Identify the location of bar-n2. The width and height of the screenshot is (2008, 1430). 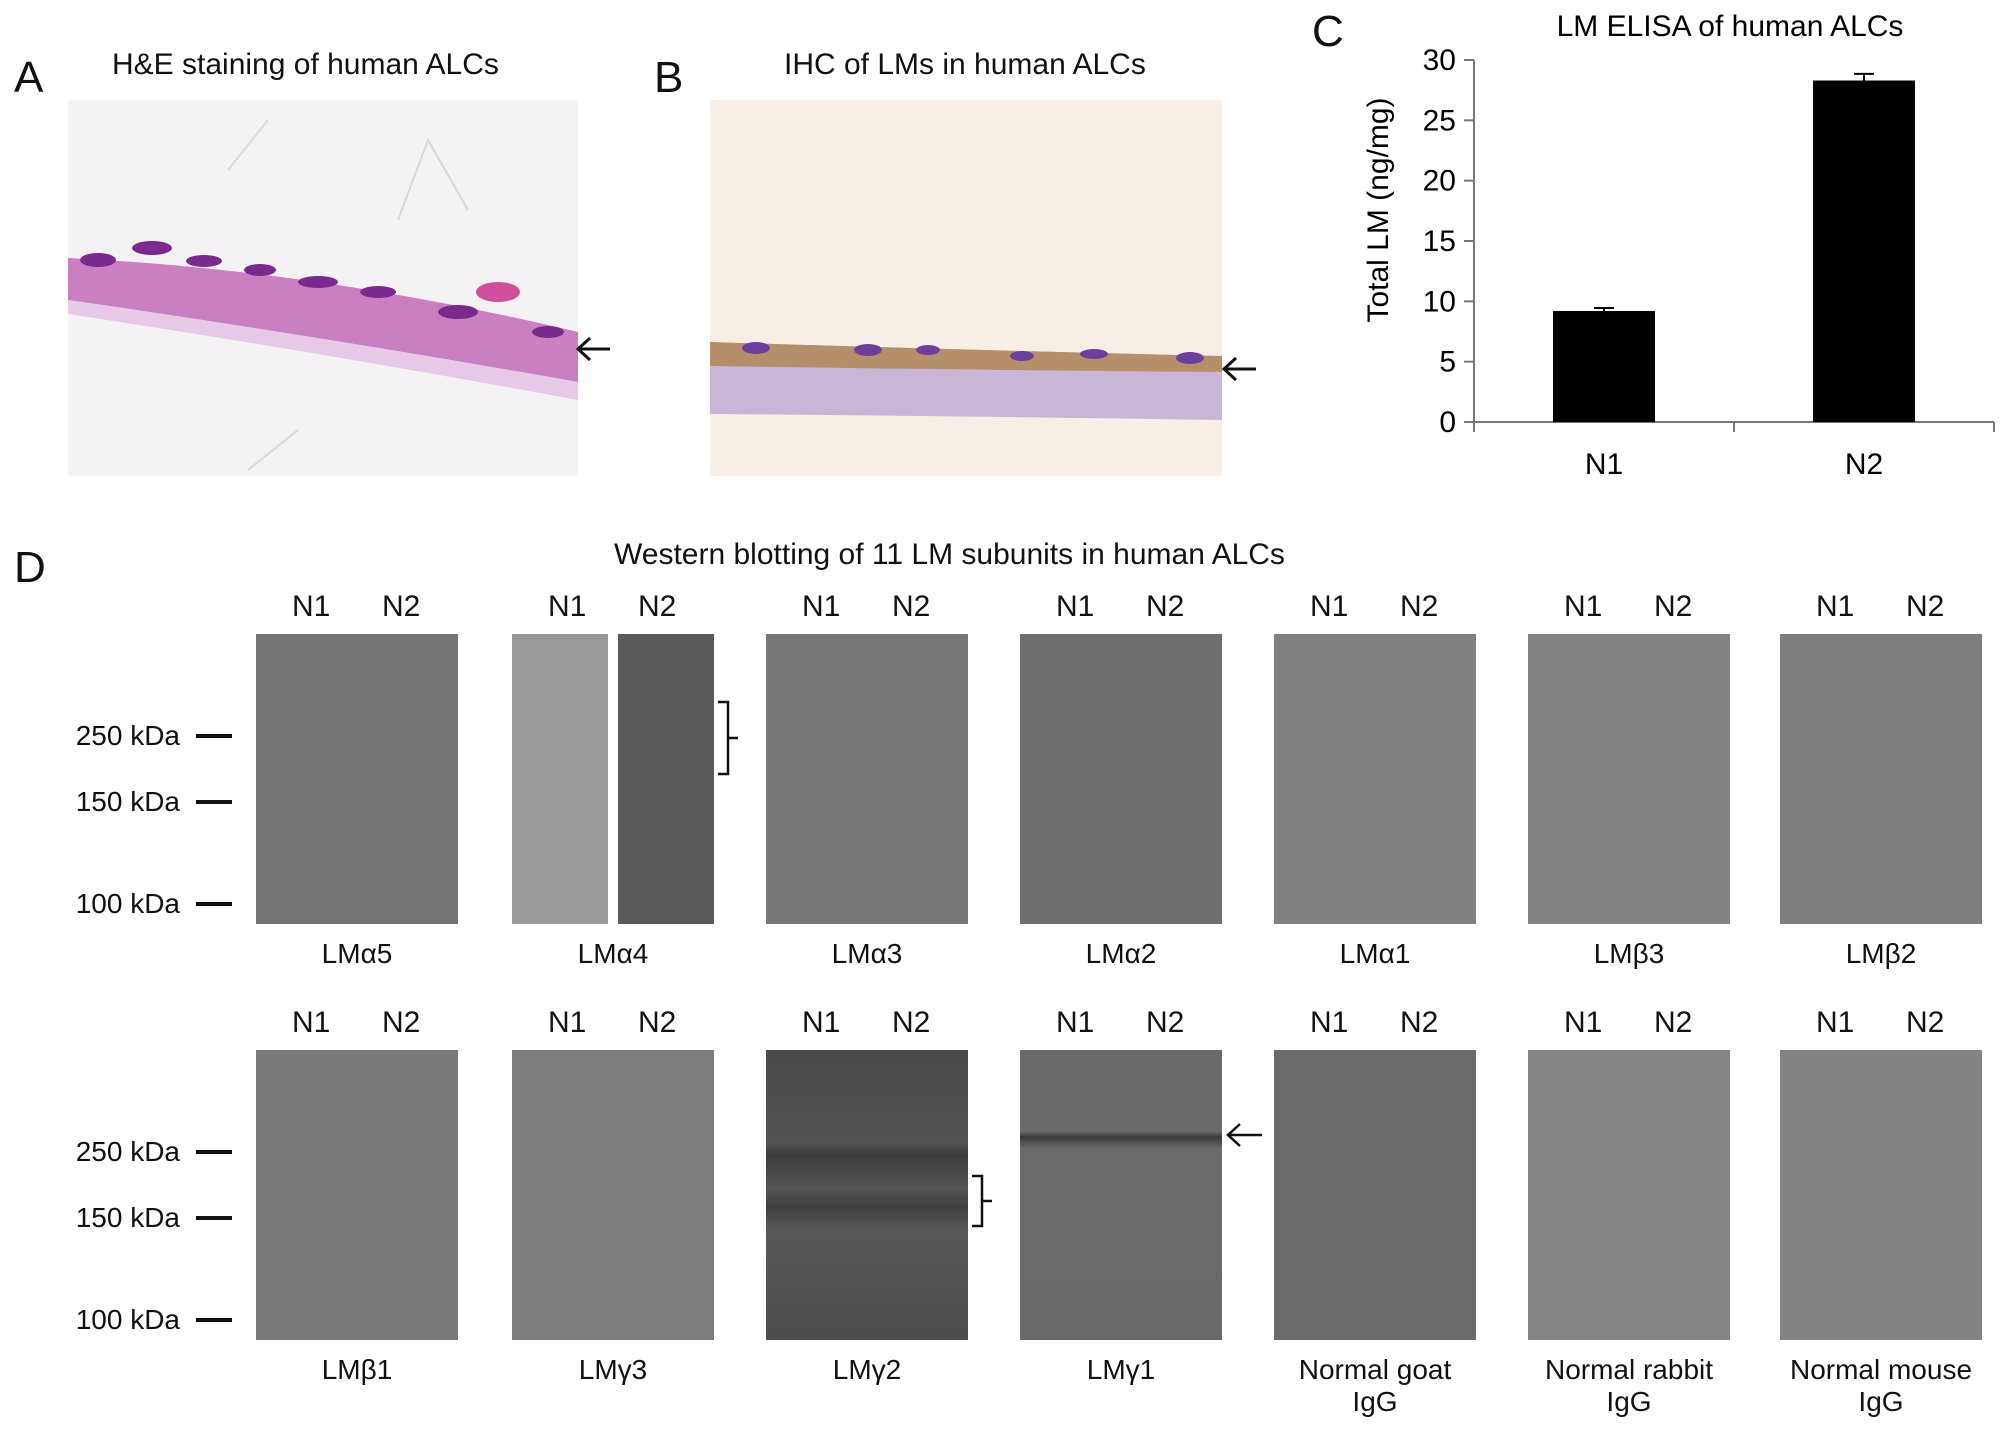
(1864, 251).